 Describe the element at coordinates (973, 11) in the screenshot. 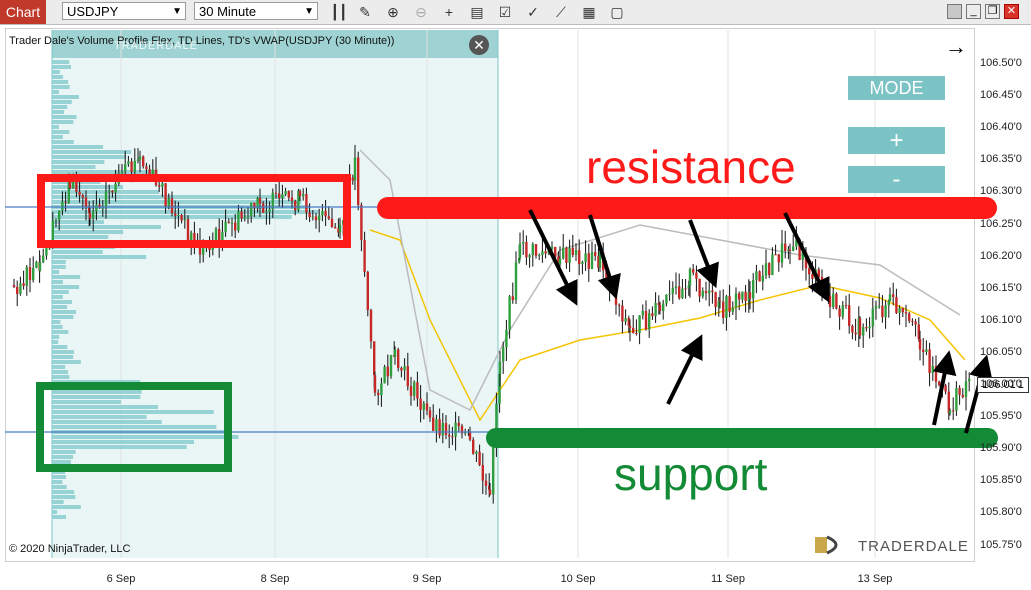

I see `minimize-icon: _` at that location.